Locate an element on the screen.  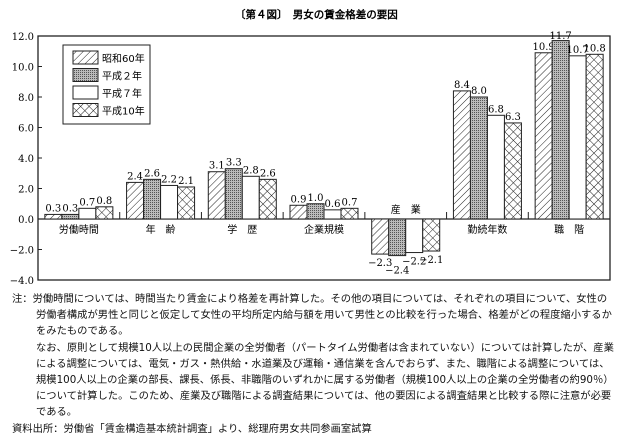
data-label: 10.7 is located at coordinates (578, 50).